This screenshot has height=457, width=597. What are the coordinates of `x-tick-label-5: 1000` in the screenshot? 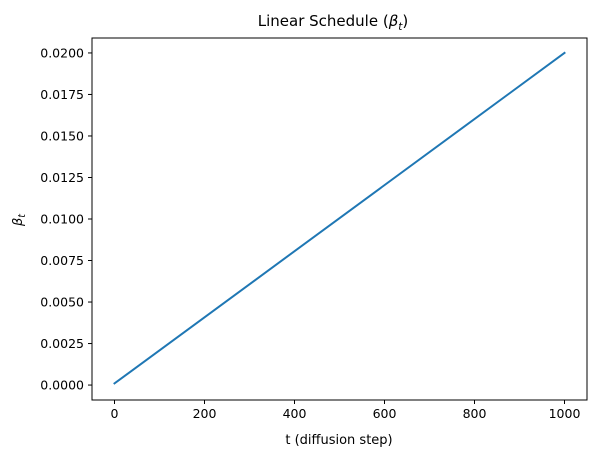 It's located at (565, 413).